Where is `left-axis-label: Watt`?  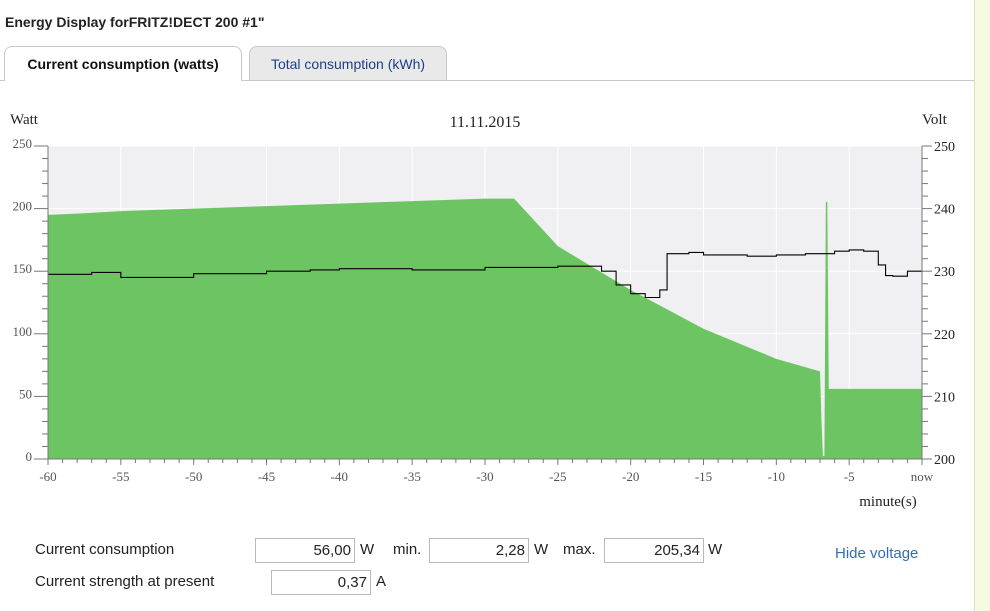 left-axis-label: Watt is located at coordinates (24, 120).